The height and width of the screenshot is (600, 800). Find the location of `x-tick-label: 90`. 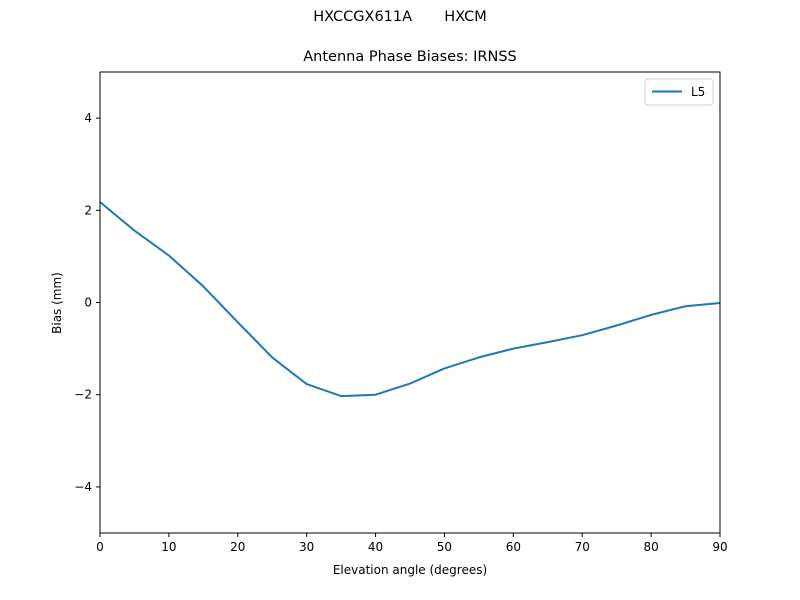

x-tick-label: 90 is located at coordinates (719, 547).